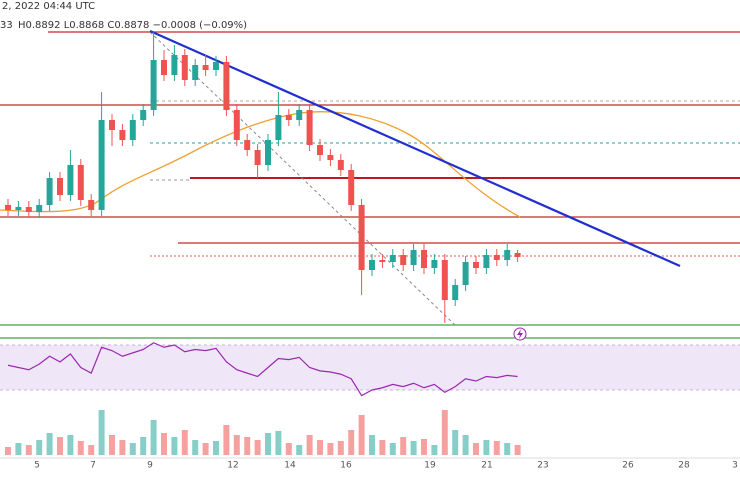  What do you see at coordinates (520, 334) in the screenshot?
I see `alert-icon` at bounding box center [520, 334].